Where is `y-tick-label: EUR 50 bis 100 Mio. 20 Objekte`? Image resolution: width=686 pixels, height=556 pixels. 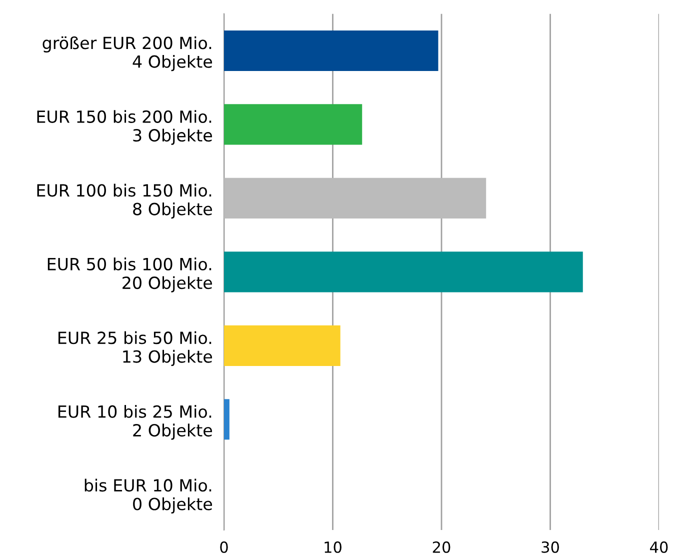
y-tick-label: EUR 50 bis 100 Mio. 20 Objekte is located at coordinates (130, 275).